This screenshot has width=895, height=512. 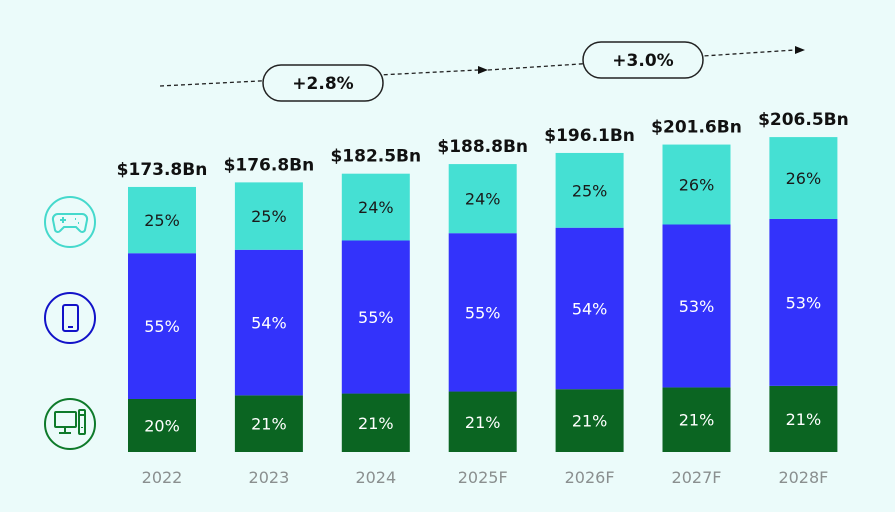 What do you see at coordinates (269, 477) in the screenshot?
I see `x-tick-label: 2023` at bounding box center [269, 477].